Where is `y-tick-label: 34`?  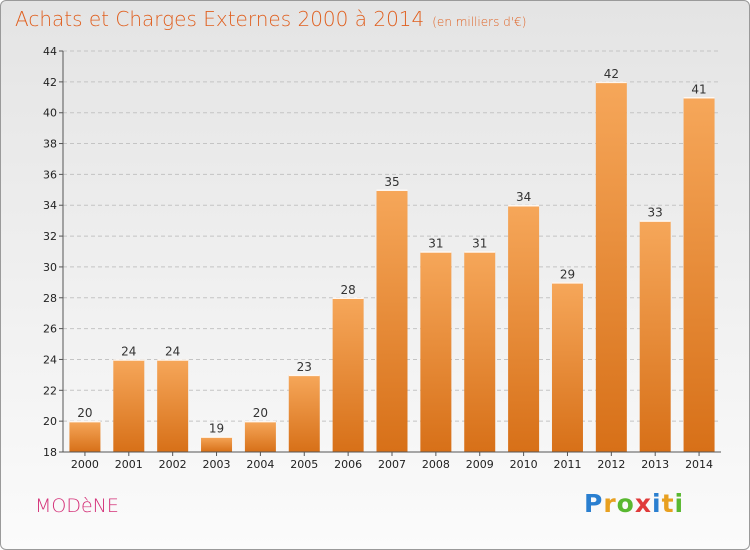 y-tick-label: 34 is located at coordinates (50, 205).